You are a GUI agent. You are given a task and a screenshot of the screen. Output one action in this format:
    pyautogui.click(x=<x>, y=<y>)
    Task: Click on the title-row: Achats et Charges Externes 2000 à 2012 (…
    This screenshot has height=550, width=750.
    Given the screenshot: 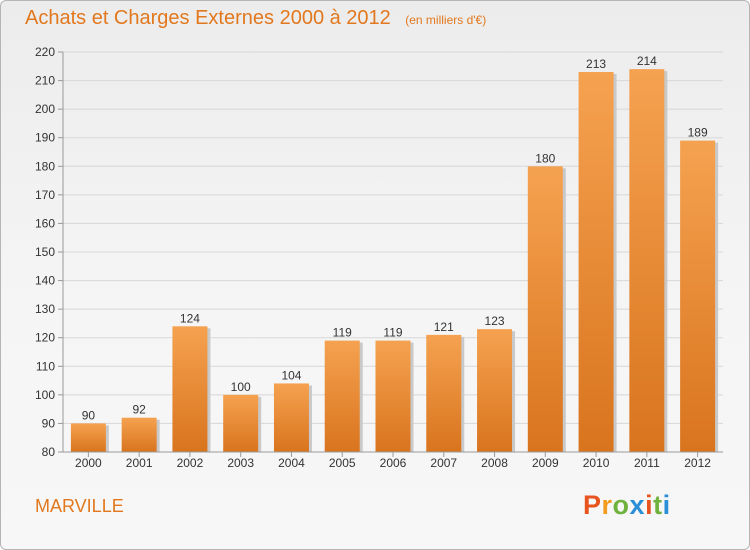 What is the action you would take?
    pyautogui.click(x=255, y=18)
    